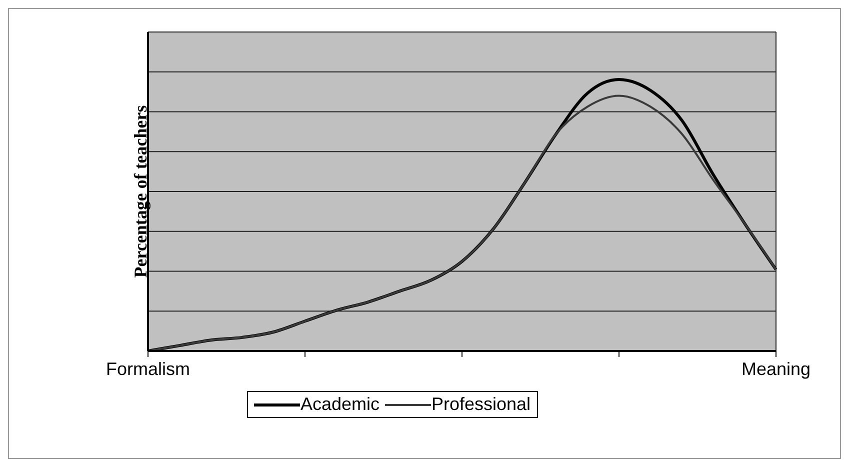 This screenshot has height=467, width=849. Describe the element at coordinates (140, 191) in the screenshot. I see `y-axis-title: Percentage of teachers` at that location.